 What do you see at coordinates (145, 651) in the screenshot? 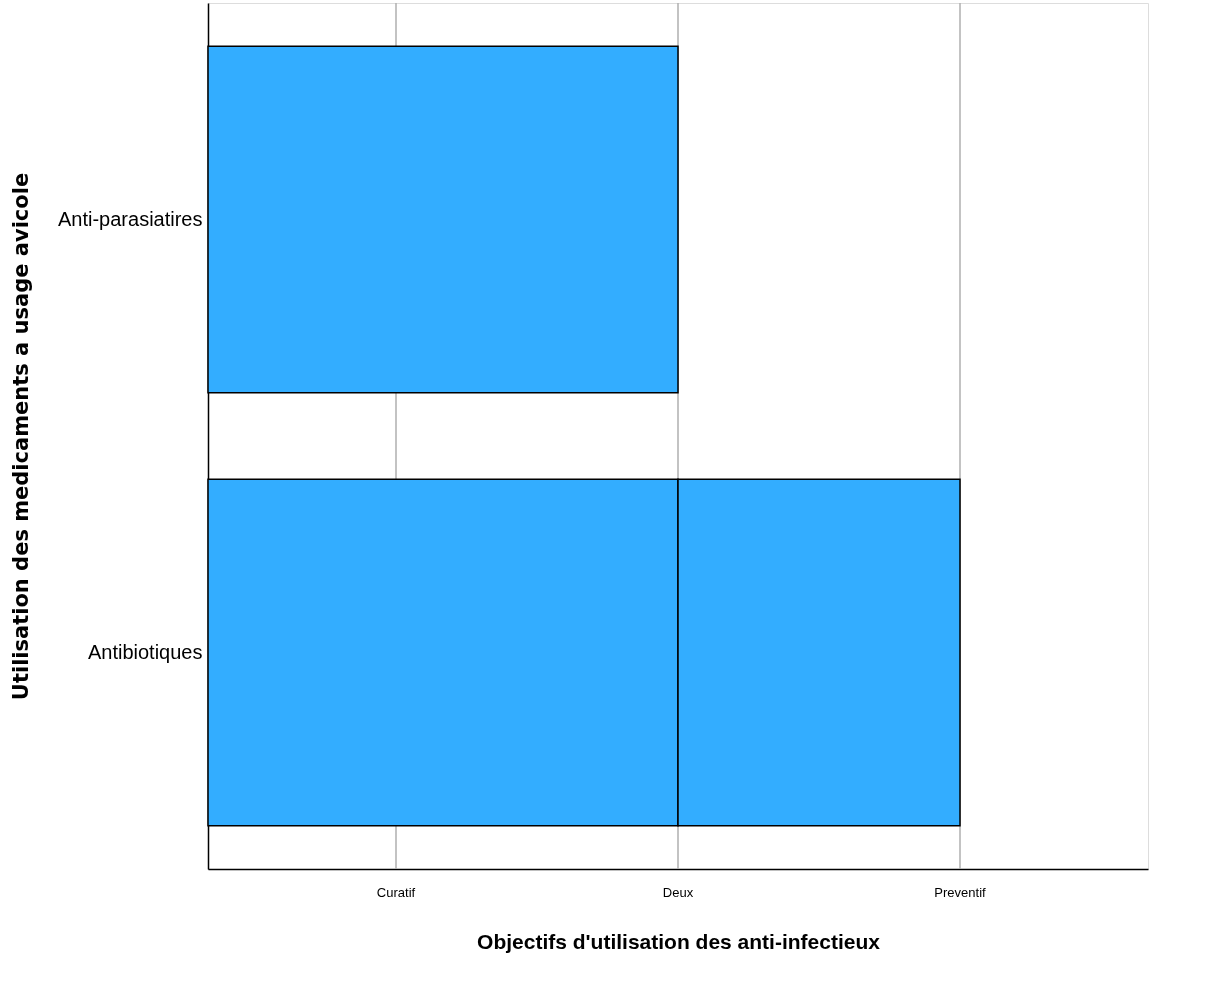
I see `y-tick-label: Antibiotiques` at bounding box center [145, 651].